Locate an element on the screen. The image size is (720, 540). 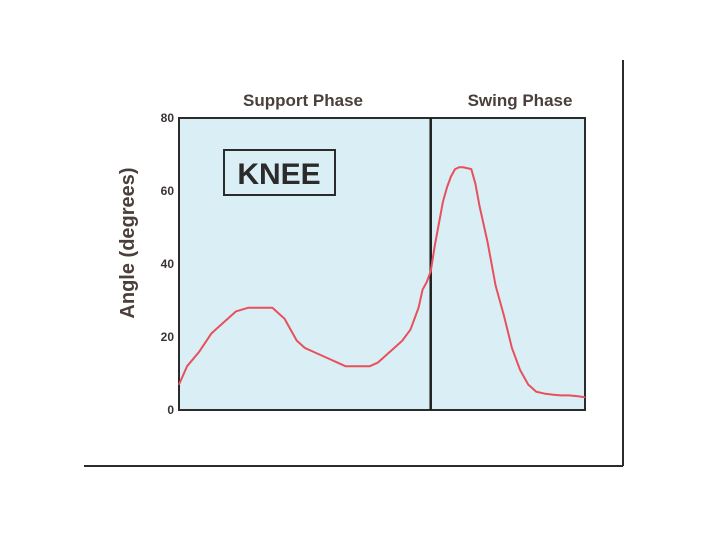
y-tick-label: 40 is located at coordinates (168, 264).